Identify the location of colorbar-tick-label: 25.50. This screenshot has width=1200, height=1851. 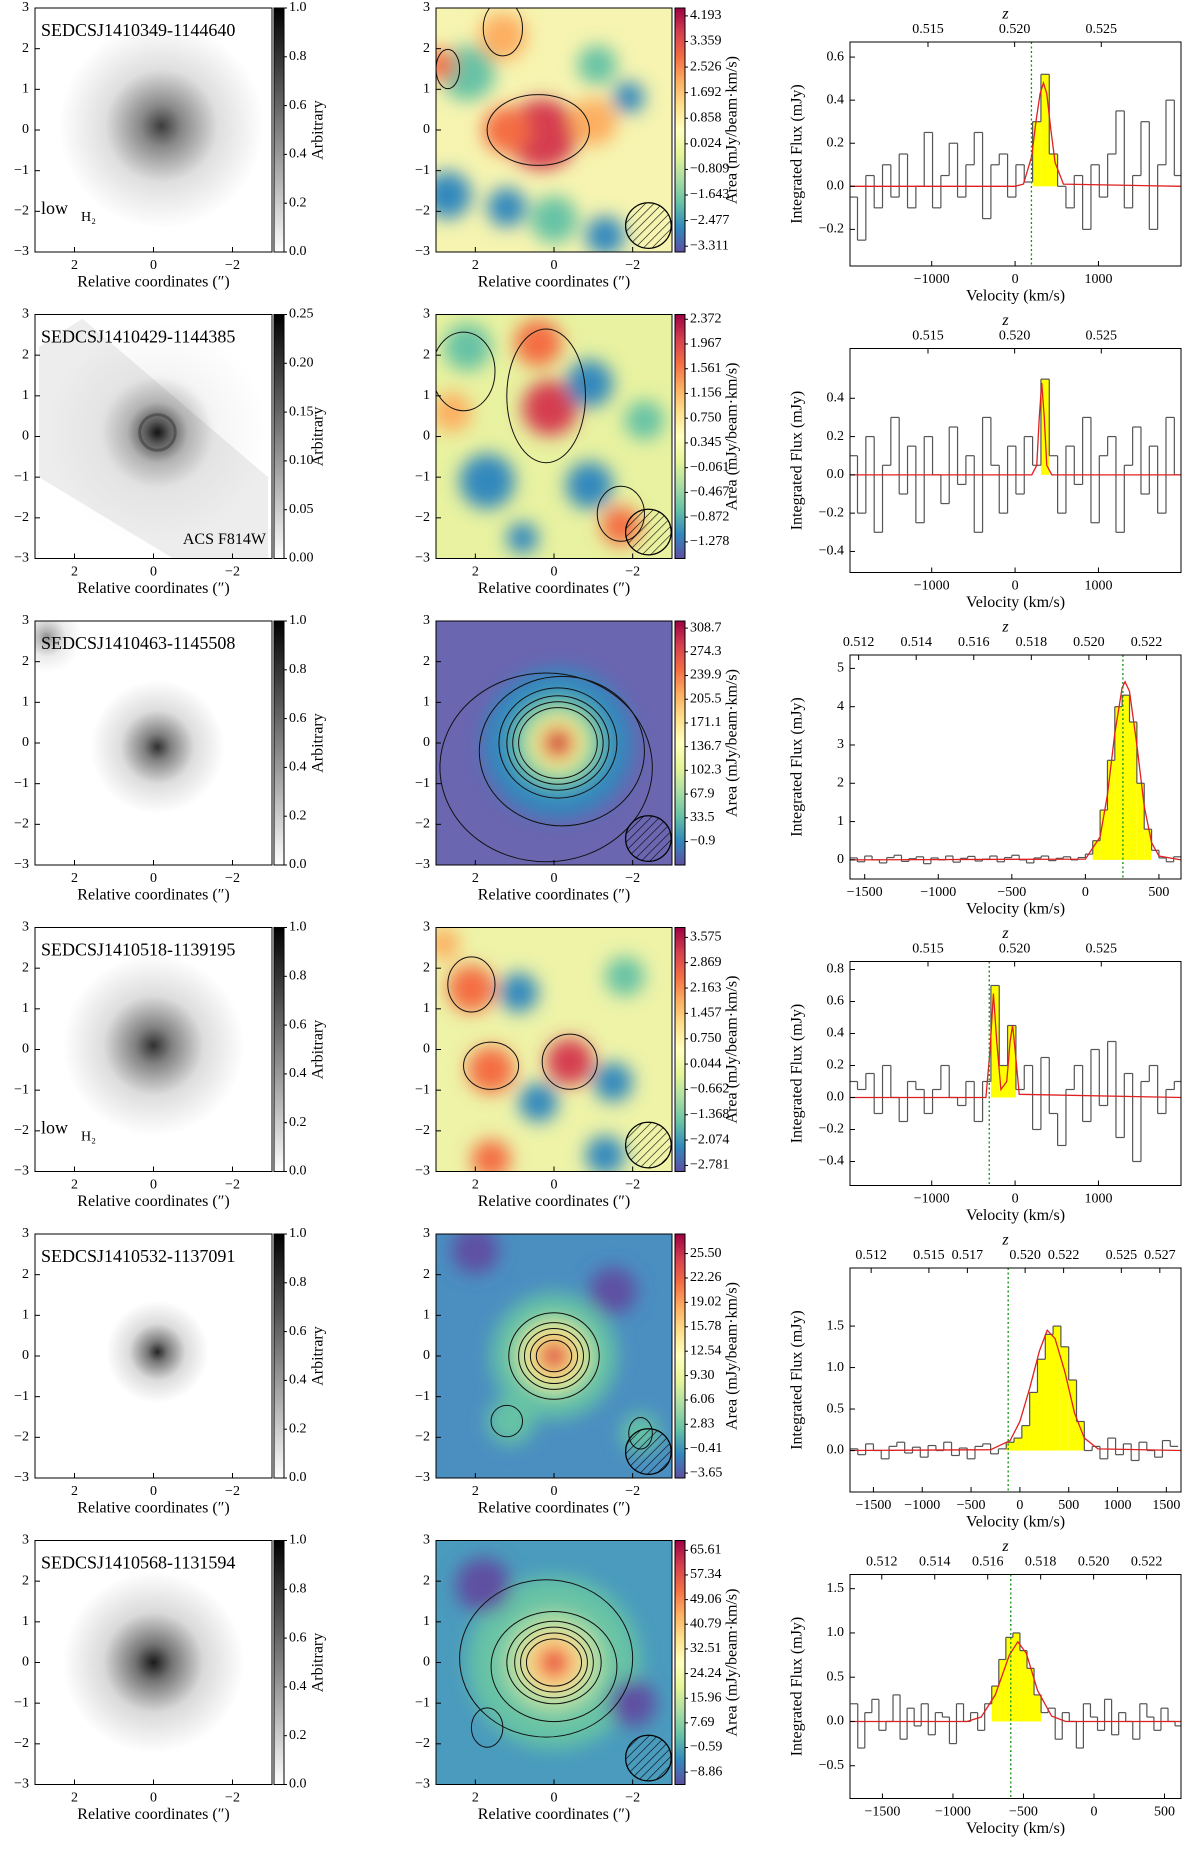
(706, 1253).